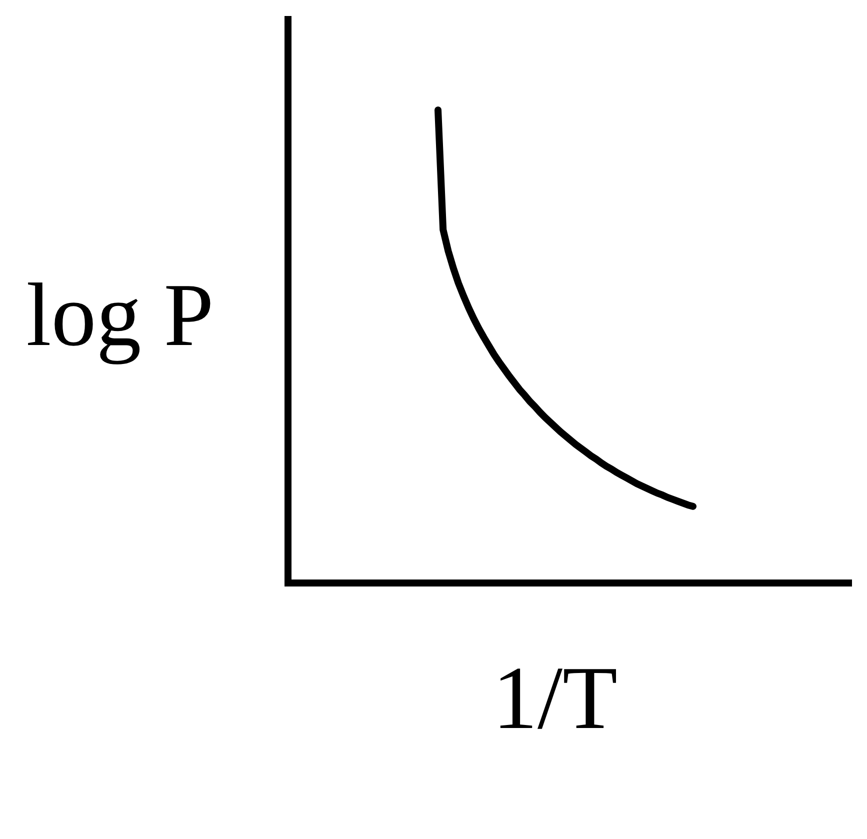 Image resolution: width=867 pixels, height=839 pixels. What do you see at coordinates (120, 315) in the screenshot?
I see `y-axis-title: log P` at bounding box center [120, 315].